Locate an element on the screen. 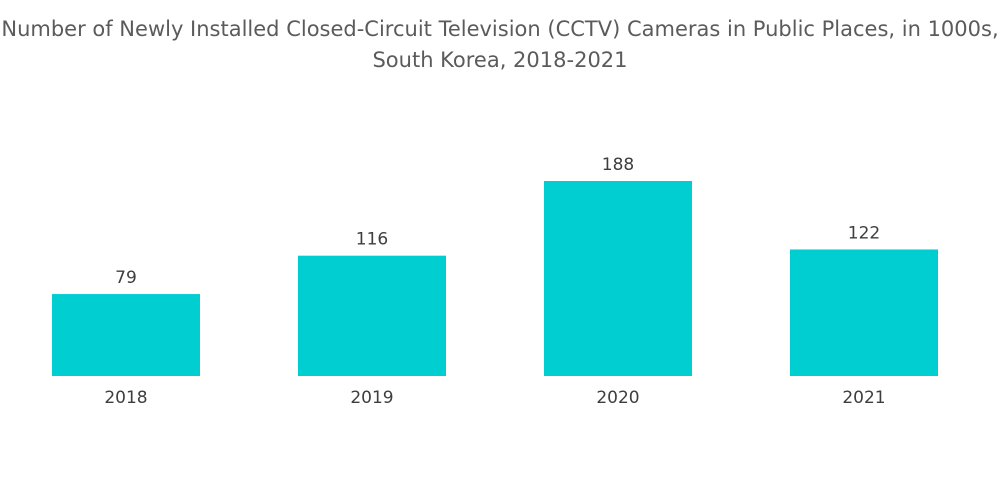  bar-2018 is located at coordinates (126, 335).